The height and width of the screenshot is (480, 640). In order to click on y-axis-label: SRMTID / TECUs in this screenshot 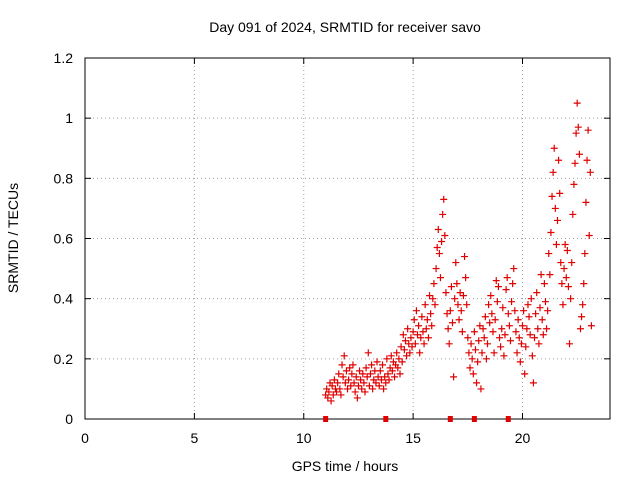, I will do `click(13, 238)`.